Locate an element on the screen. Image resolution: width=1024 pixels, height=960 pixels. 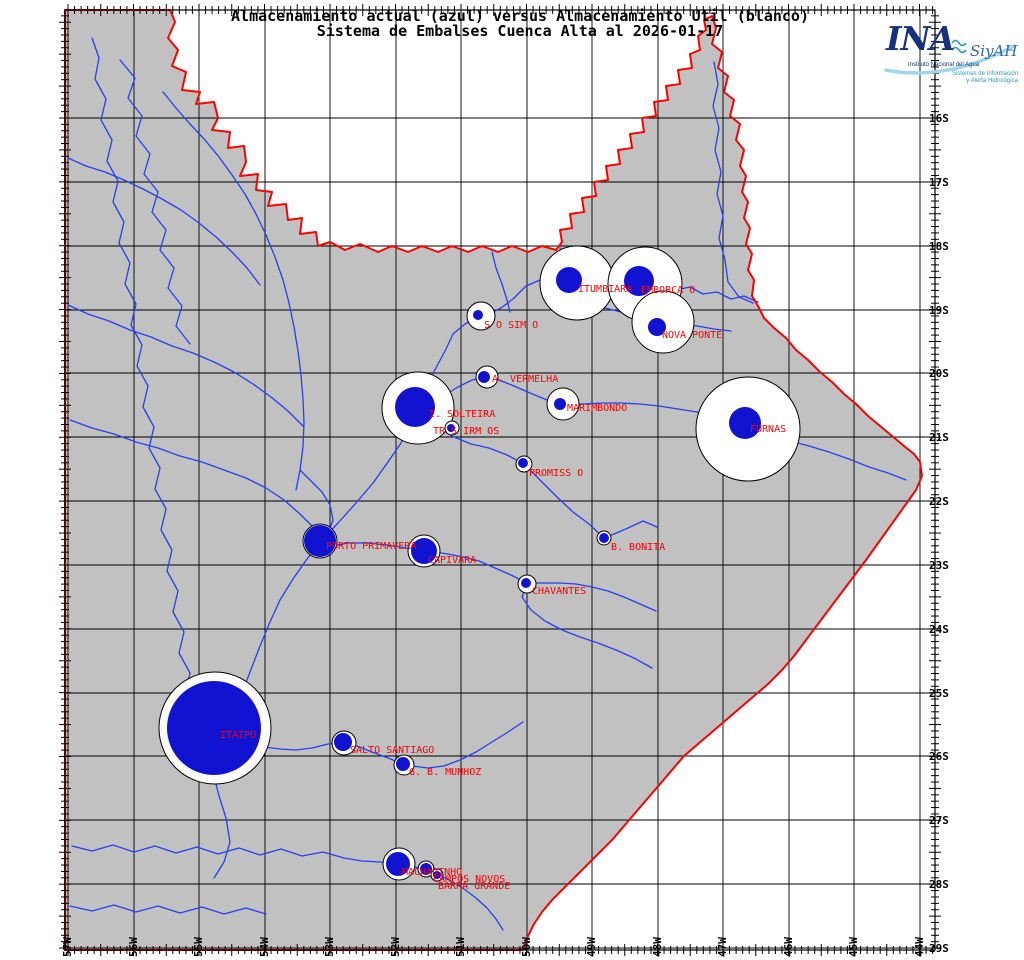
lat-label-28S: 28S is located at coordinates (939, 884).